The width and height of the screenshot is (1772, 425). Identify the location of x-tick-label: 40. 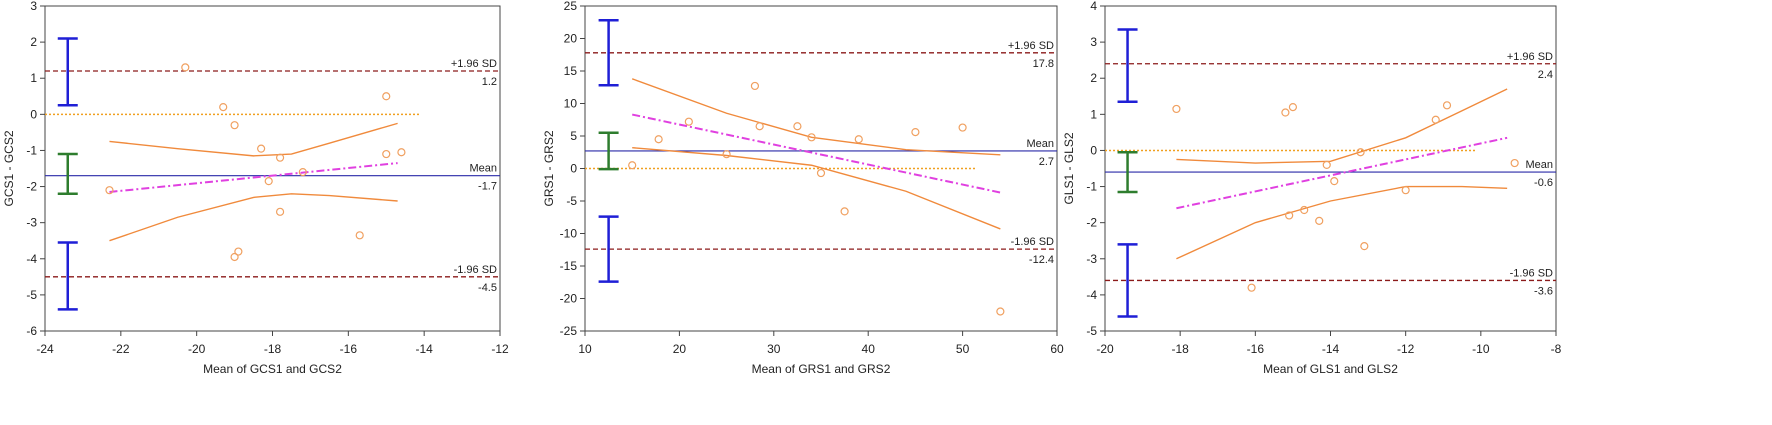
(869, 349).